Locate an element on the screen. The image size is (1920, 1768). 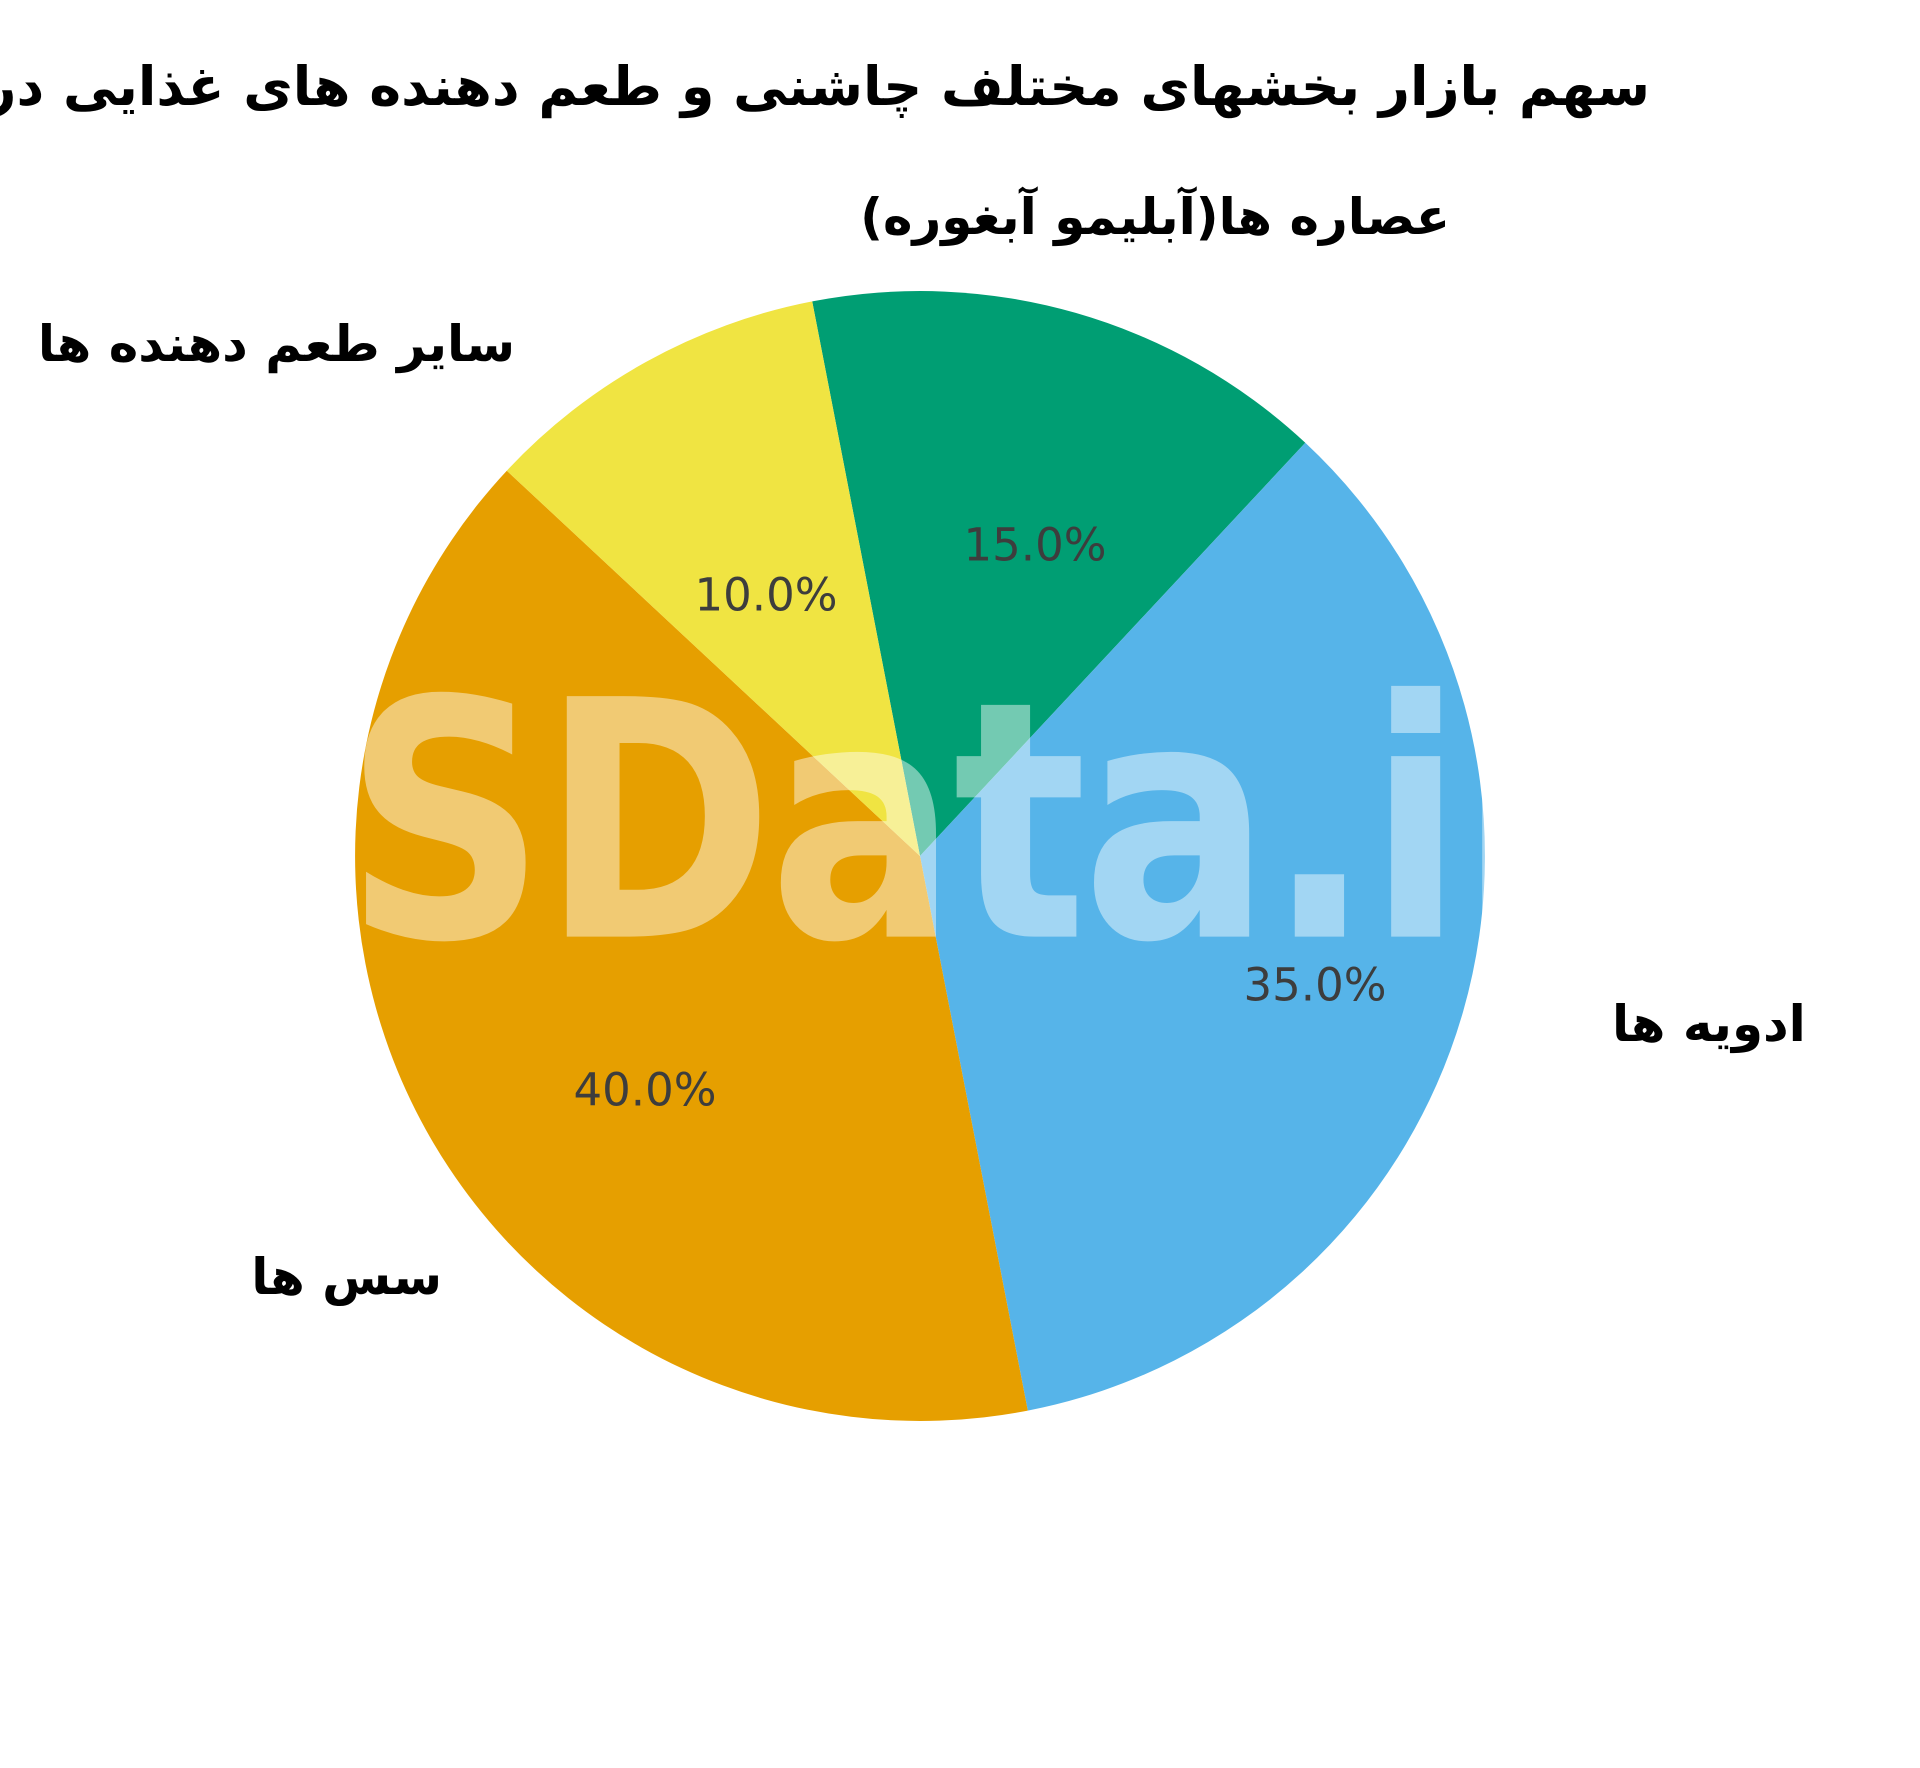
pct-label-sauces: 40.0% is located at coordinates (645, 1090).